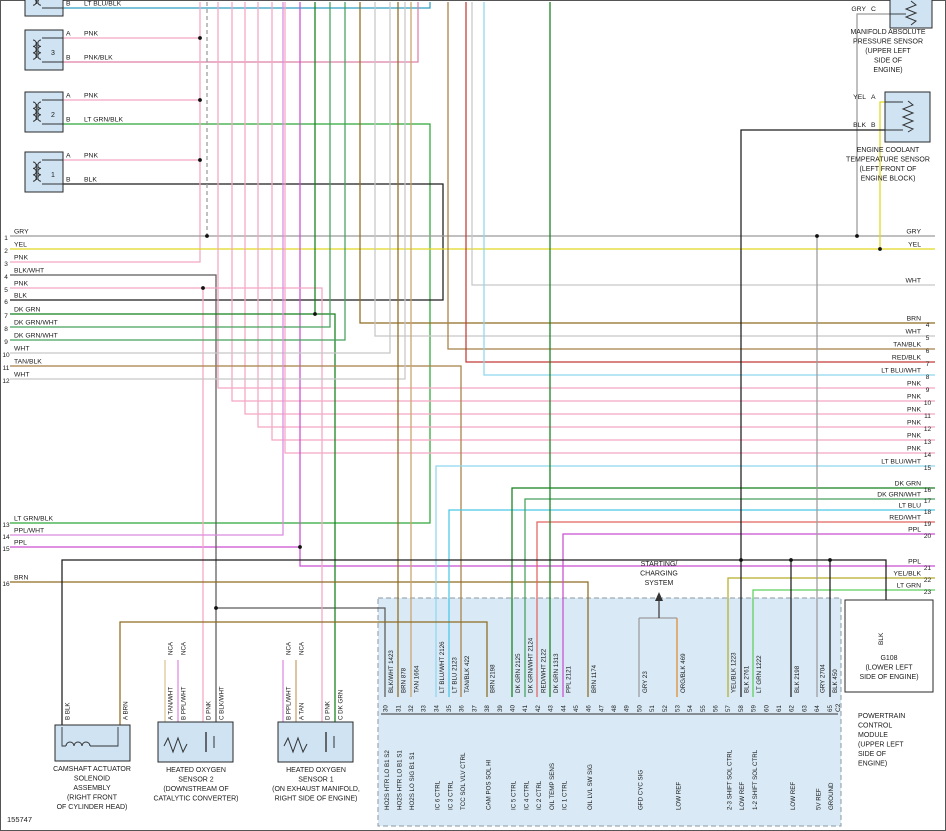 The height and width of the screenshot is (831, 946). I want to click on right-wire-color-label: YEL/BLK, so click(907, 574).